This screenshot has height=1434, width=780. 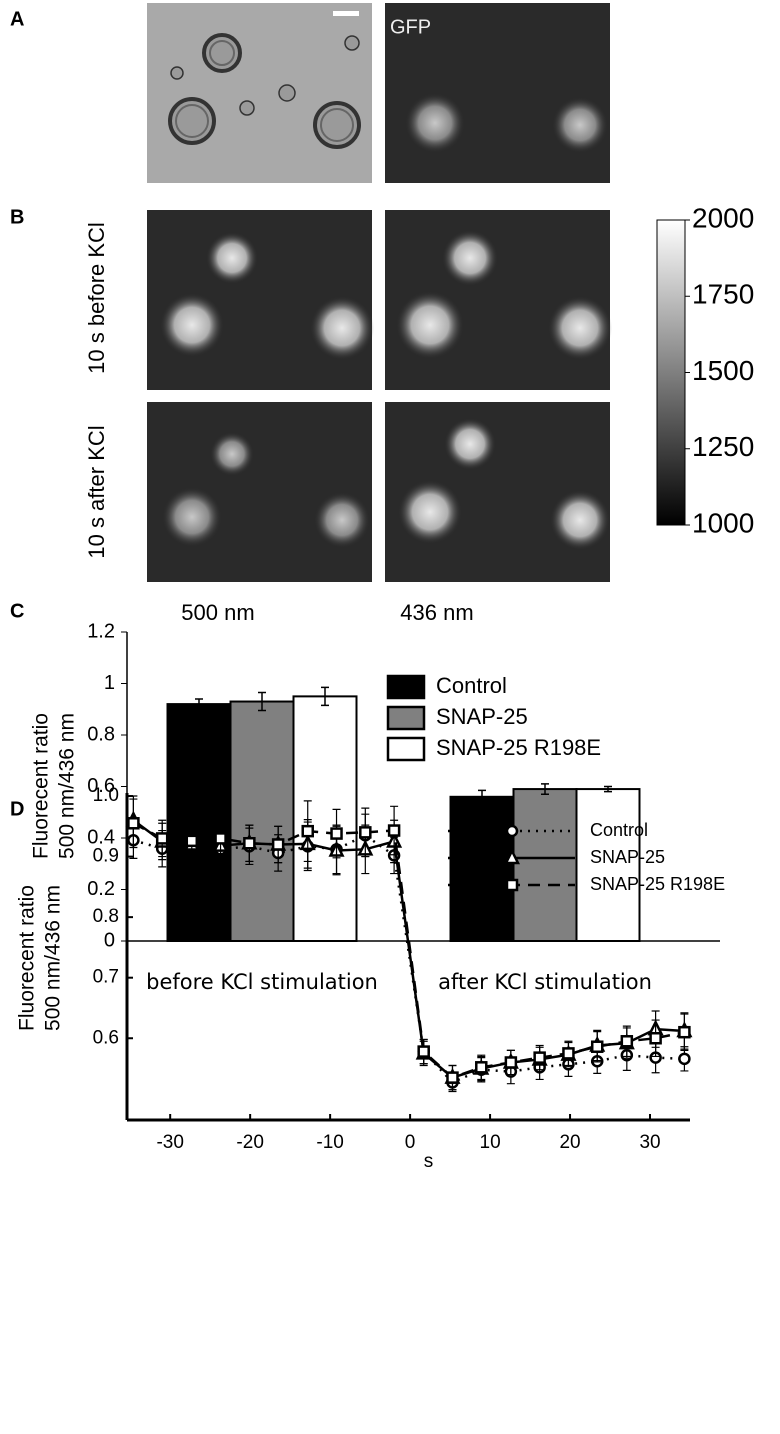 What do you see at coordinates (101, 837) in the screenshot?
I see `y-tick-label: 0.4` at bounding box center [101, 837].